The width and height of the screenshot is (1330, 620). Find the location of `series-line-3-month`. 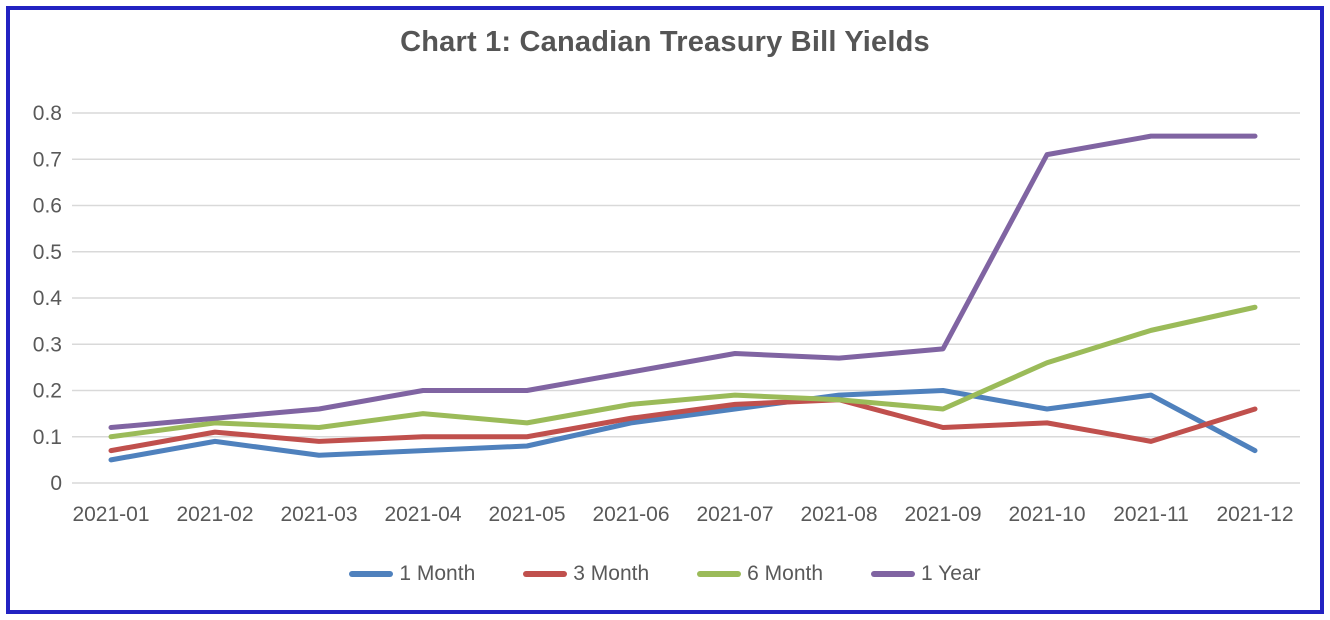

series-line-3-month is located at coordinates (683, 425).